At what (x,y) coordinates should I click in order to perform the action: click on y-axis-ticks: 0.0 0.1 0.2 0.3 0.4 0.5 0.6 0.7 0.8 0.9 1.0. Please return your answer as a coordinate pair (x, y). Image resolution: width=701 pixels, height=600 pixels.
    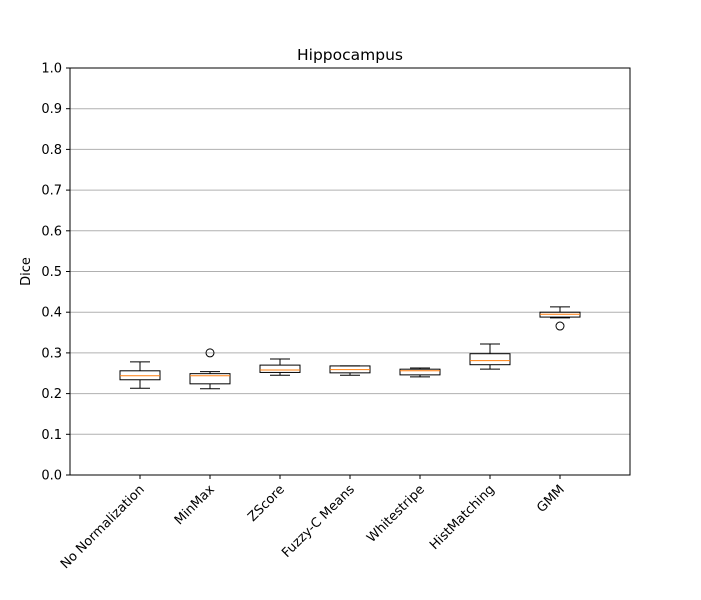
    Looking at the image, I should click on (55, 273).